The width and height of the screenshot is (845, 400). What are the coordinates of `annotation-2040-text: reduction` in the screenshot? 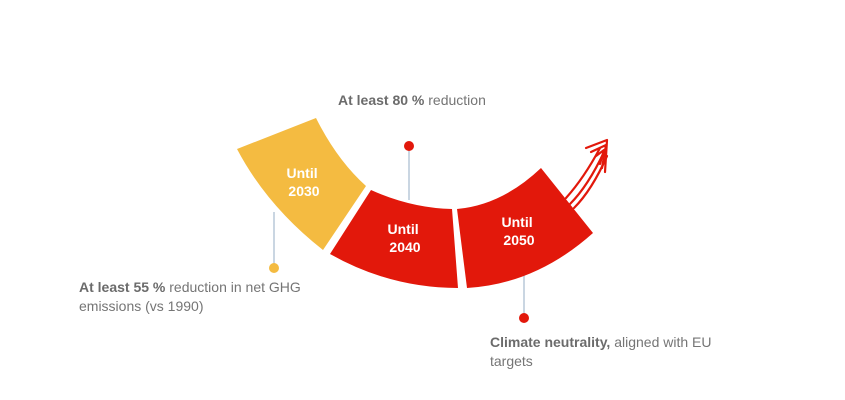 It's located at (455, 100).